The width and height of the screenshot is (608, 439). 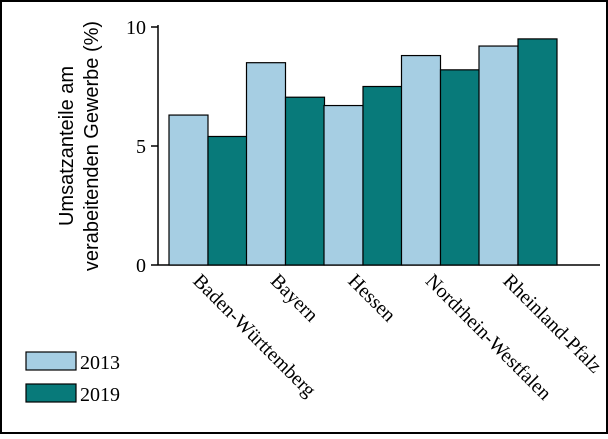 What do you see at coordinates (141, 266) in the screenshot?
I see `y-tick-label: 0` at bounding box center [141, 266].